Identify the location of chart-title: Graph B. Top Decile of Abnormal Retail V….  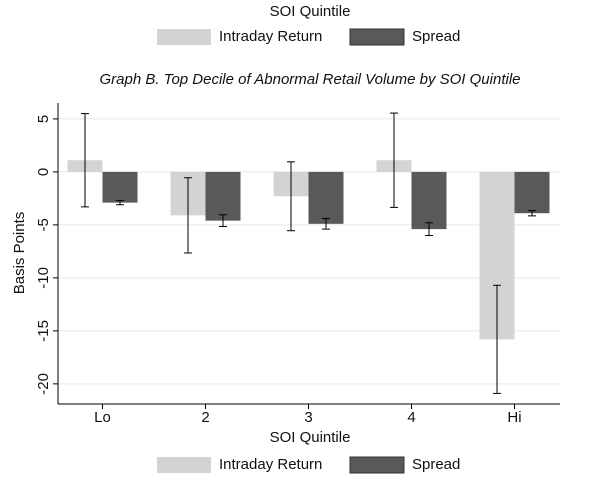
(309, 79).